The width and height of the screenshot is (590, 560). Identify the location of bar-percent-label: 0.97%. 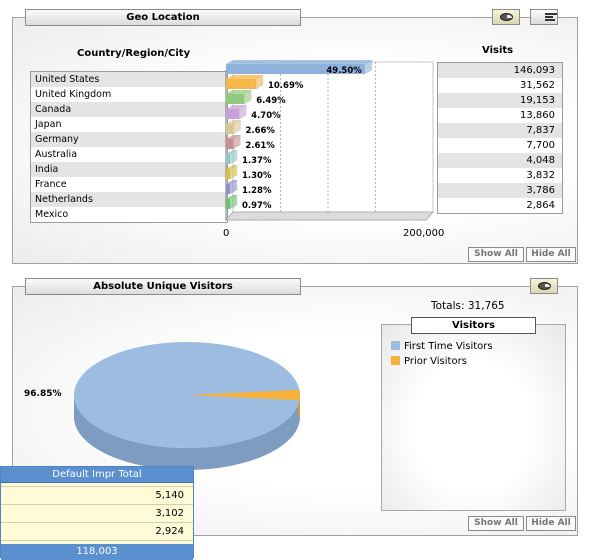
(257, 206).